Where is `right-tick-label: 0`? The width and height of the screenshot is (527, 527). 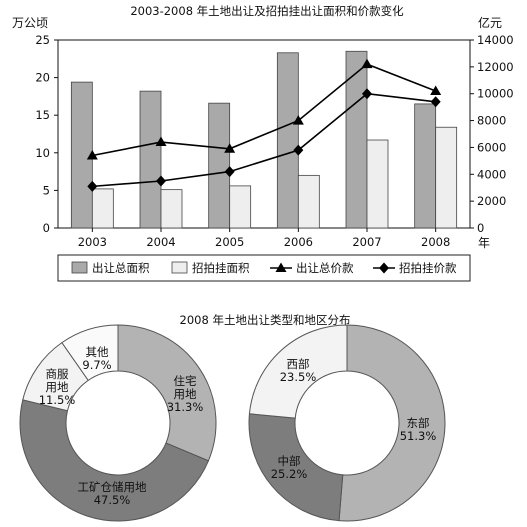
right-tick-label: 0 is located at coordinates (480, 228).